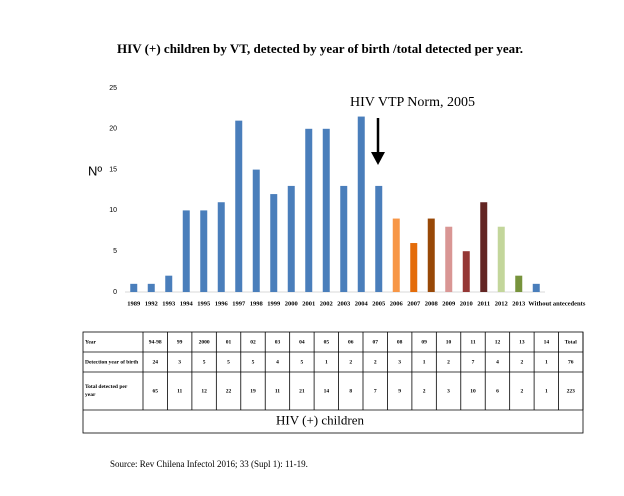  What do you see at coordinates (113, 210) in the screenshot?
I see `y-tick-label: 10` at bounding box center [113, 210].